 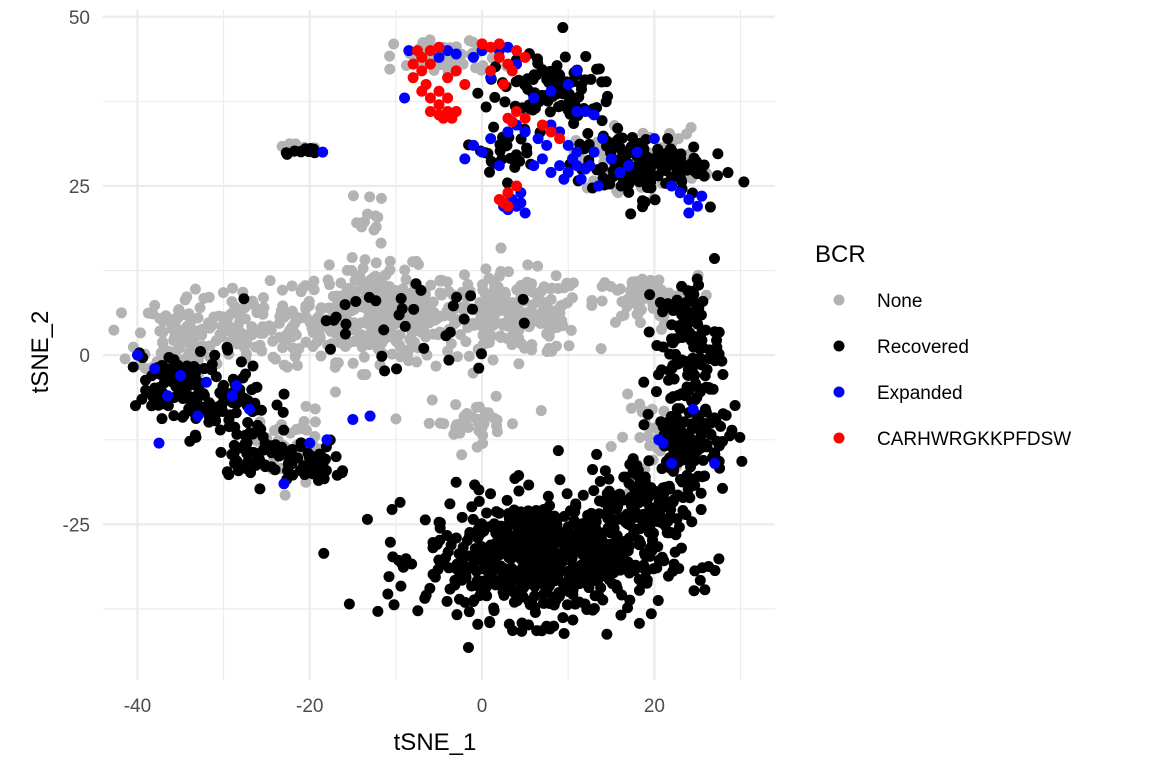 What do you see at coordinates (839, 300) in the screenshot?
I see `legend-key` at bounding box center [839, 300].